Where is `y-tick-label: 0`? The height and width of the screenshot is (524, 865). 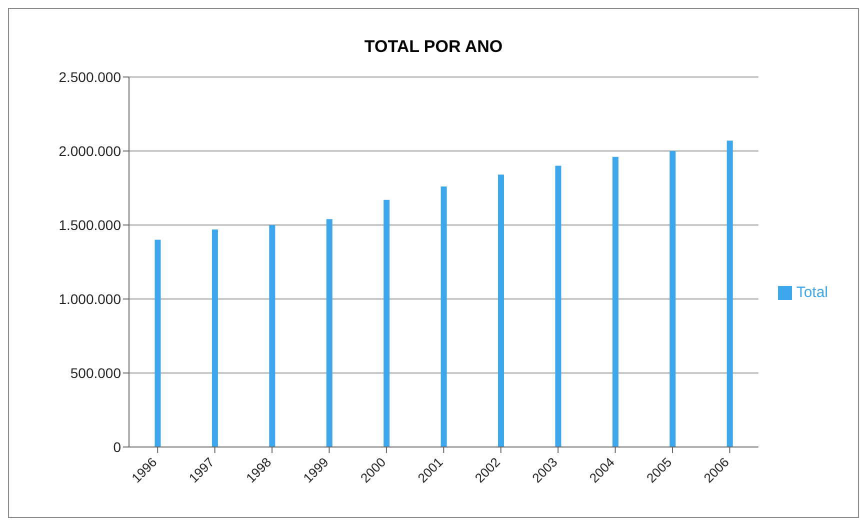
y-tick-label: 0 is located at coordinates (117, 446).